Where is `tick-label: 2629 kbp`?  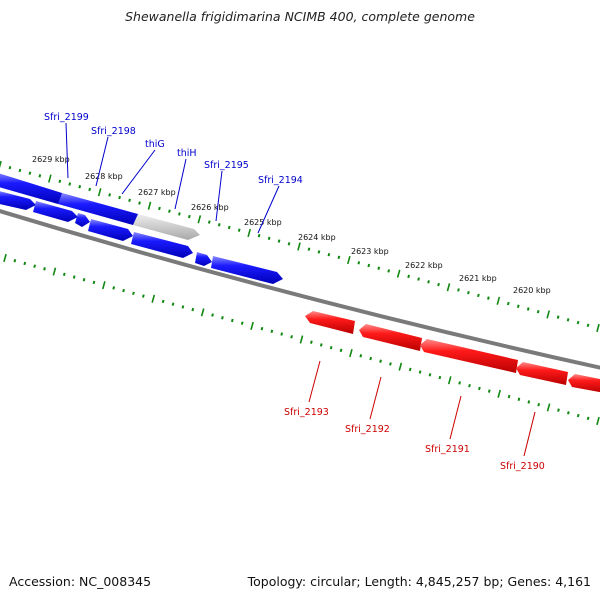 tick-label: 2629 kbp is located at coordinates (51, 159).